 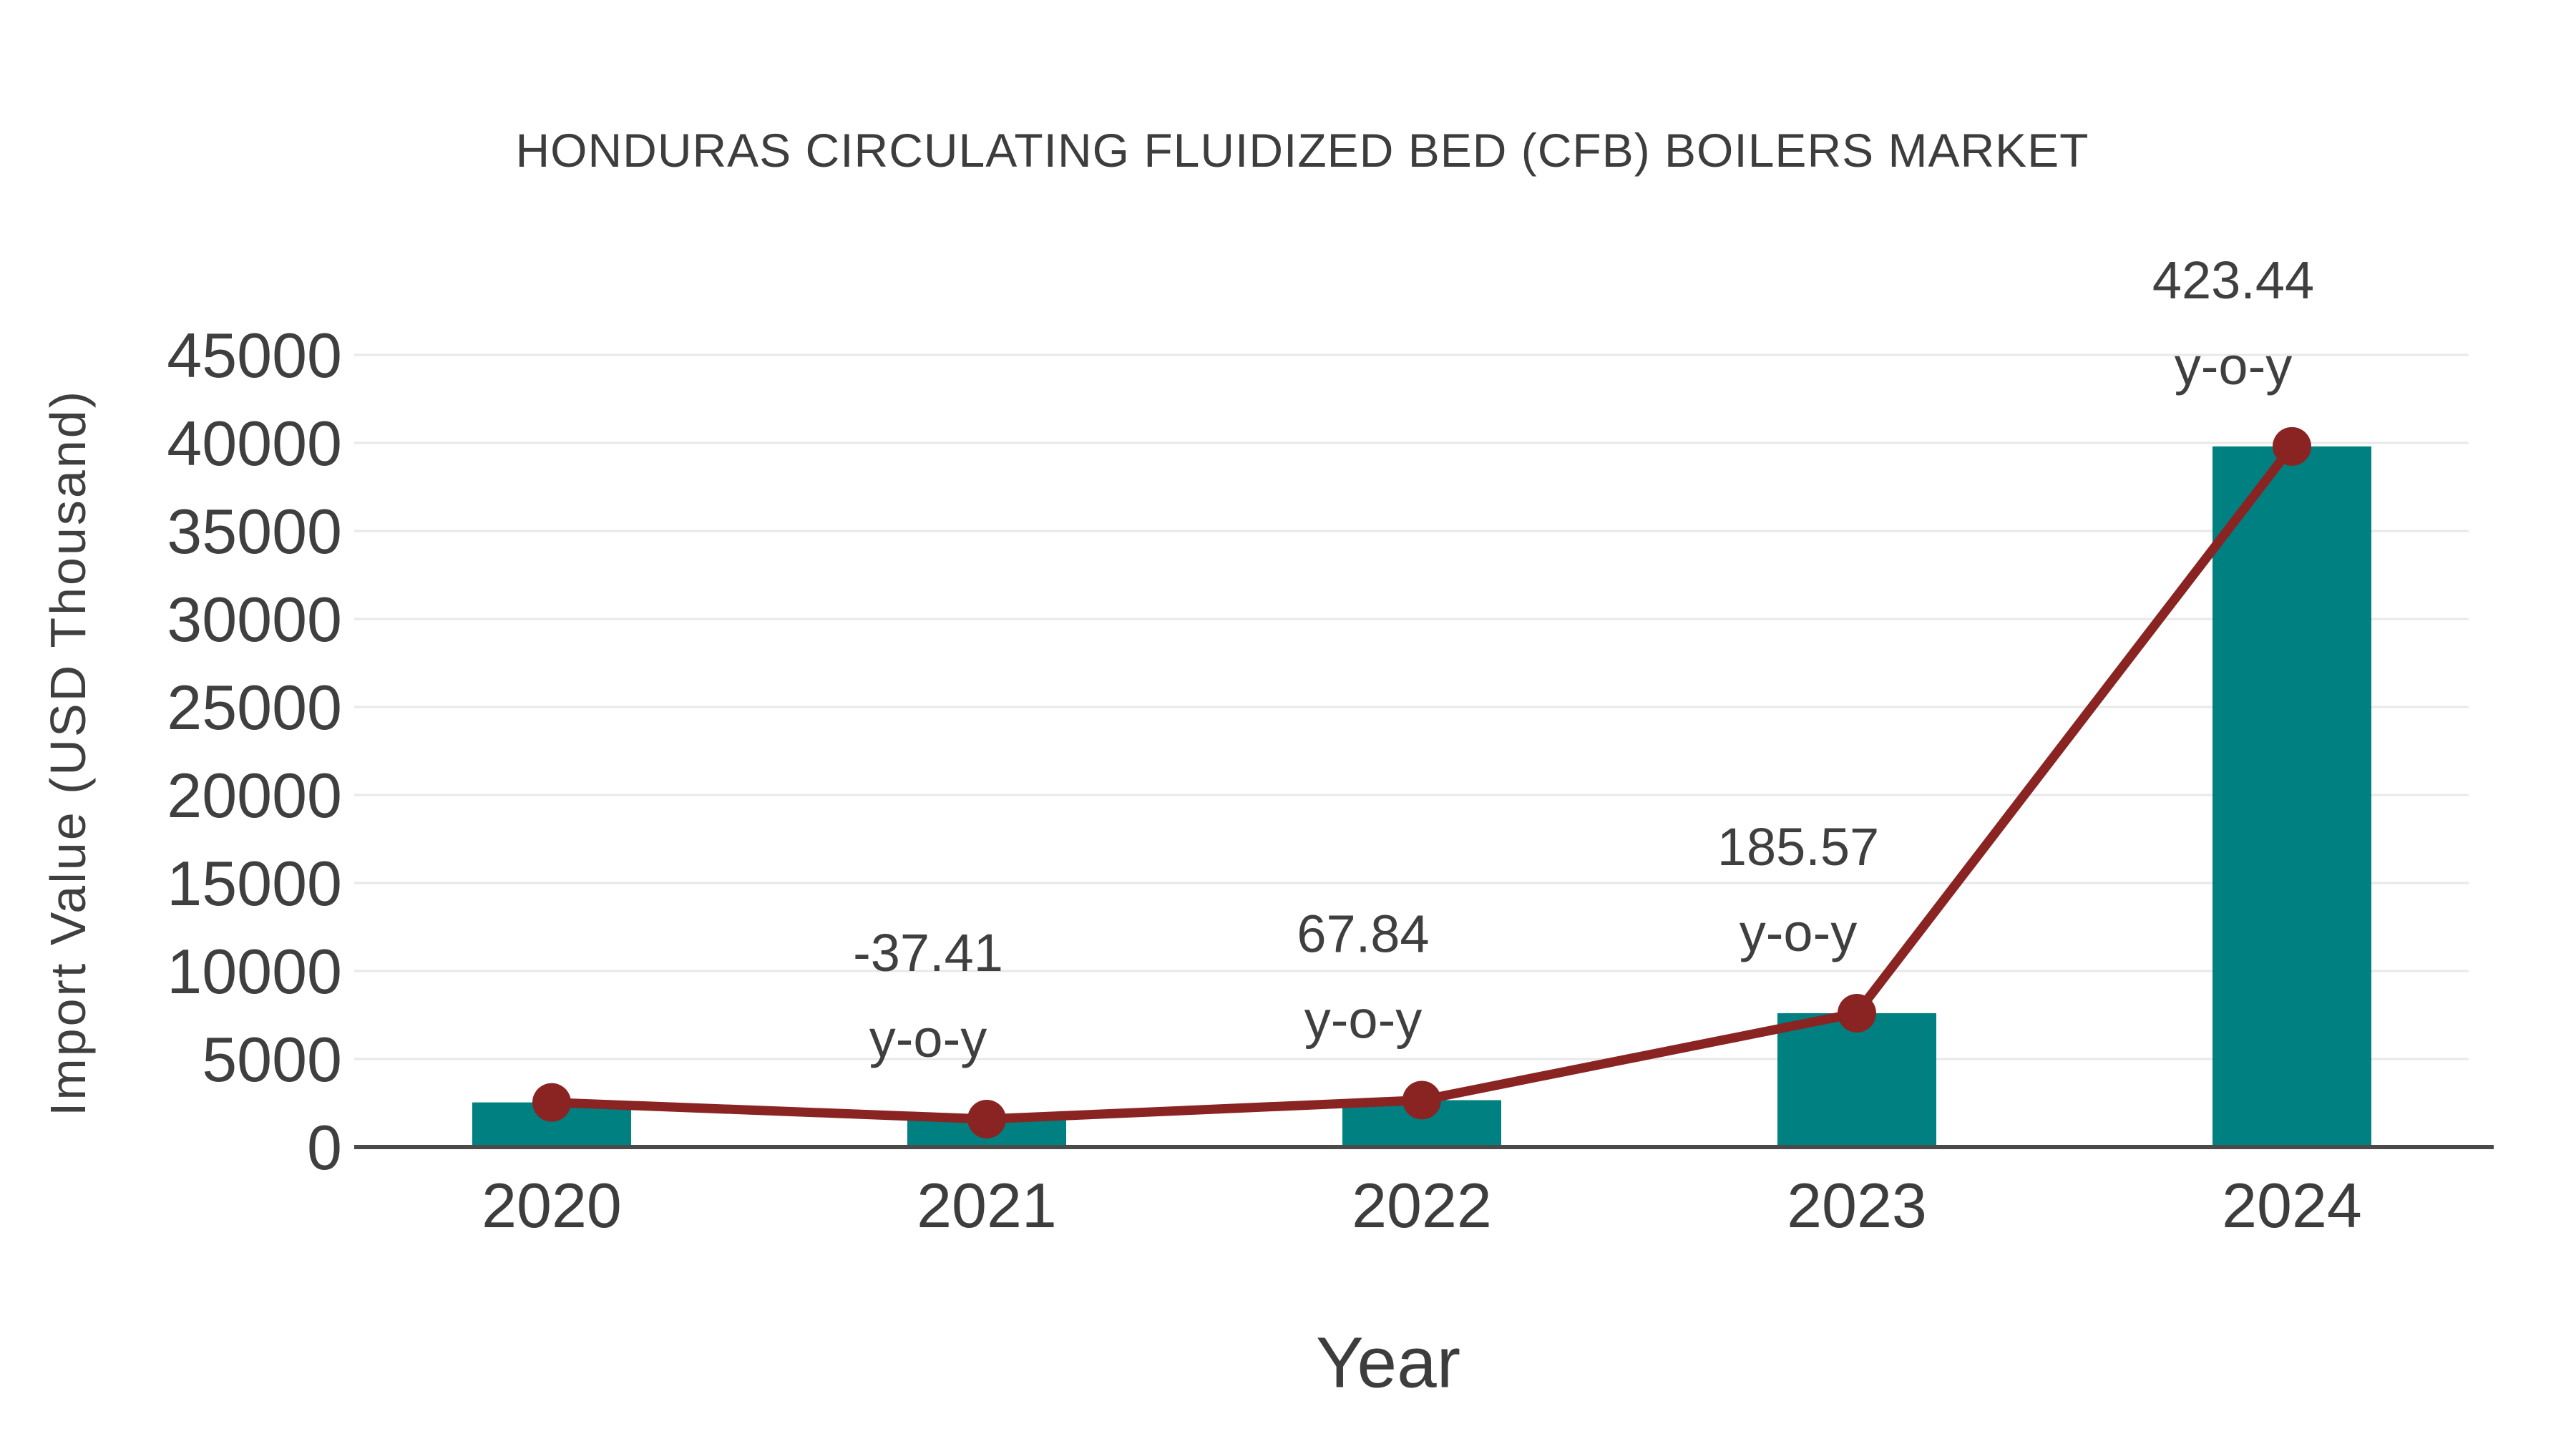 I want to click on marker-2024, so click(x=2292, y=446).